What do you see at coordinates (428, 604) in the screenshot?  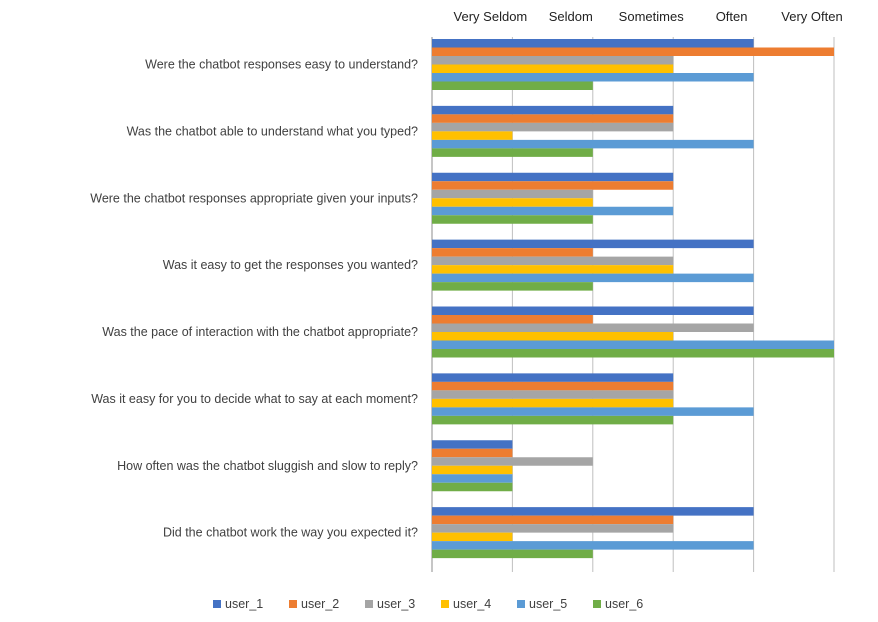 I see `legend: user_1 user_2 user_3 user_4 user_5 user_6` at bounding box center [428, 604].